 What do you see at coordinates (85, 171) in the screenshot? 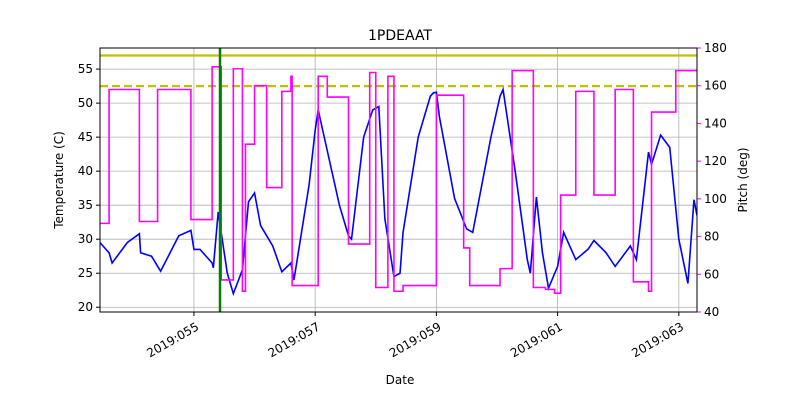
I see `y-tick-label: 40` at bounding box center [85, 171].